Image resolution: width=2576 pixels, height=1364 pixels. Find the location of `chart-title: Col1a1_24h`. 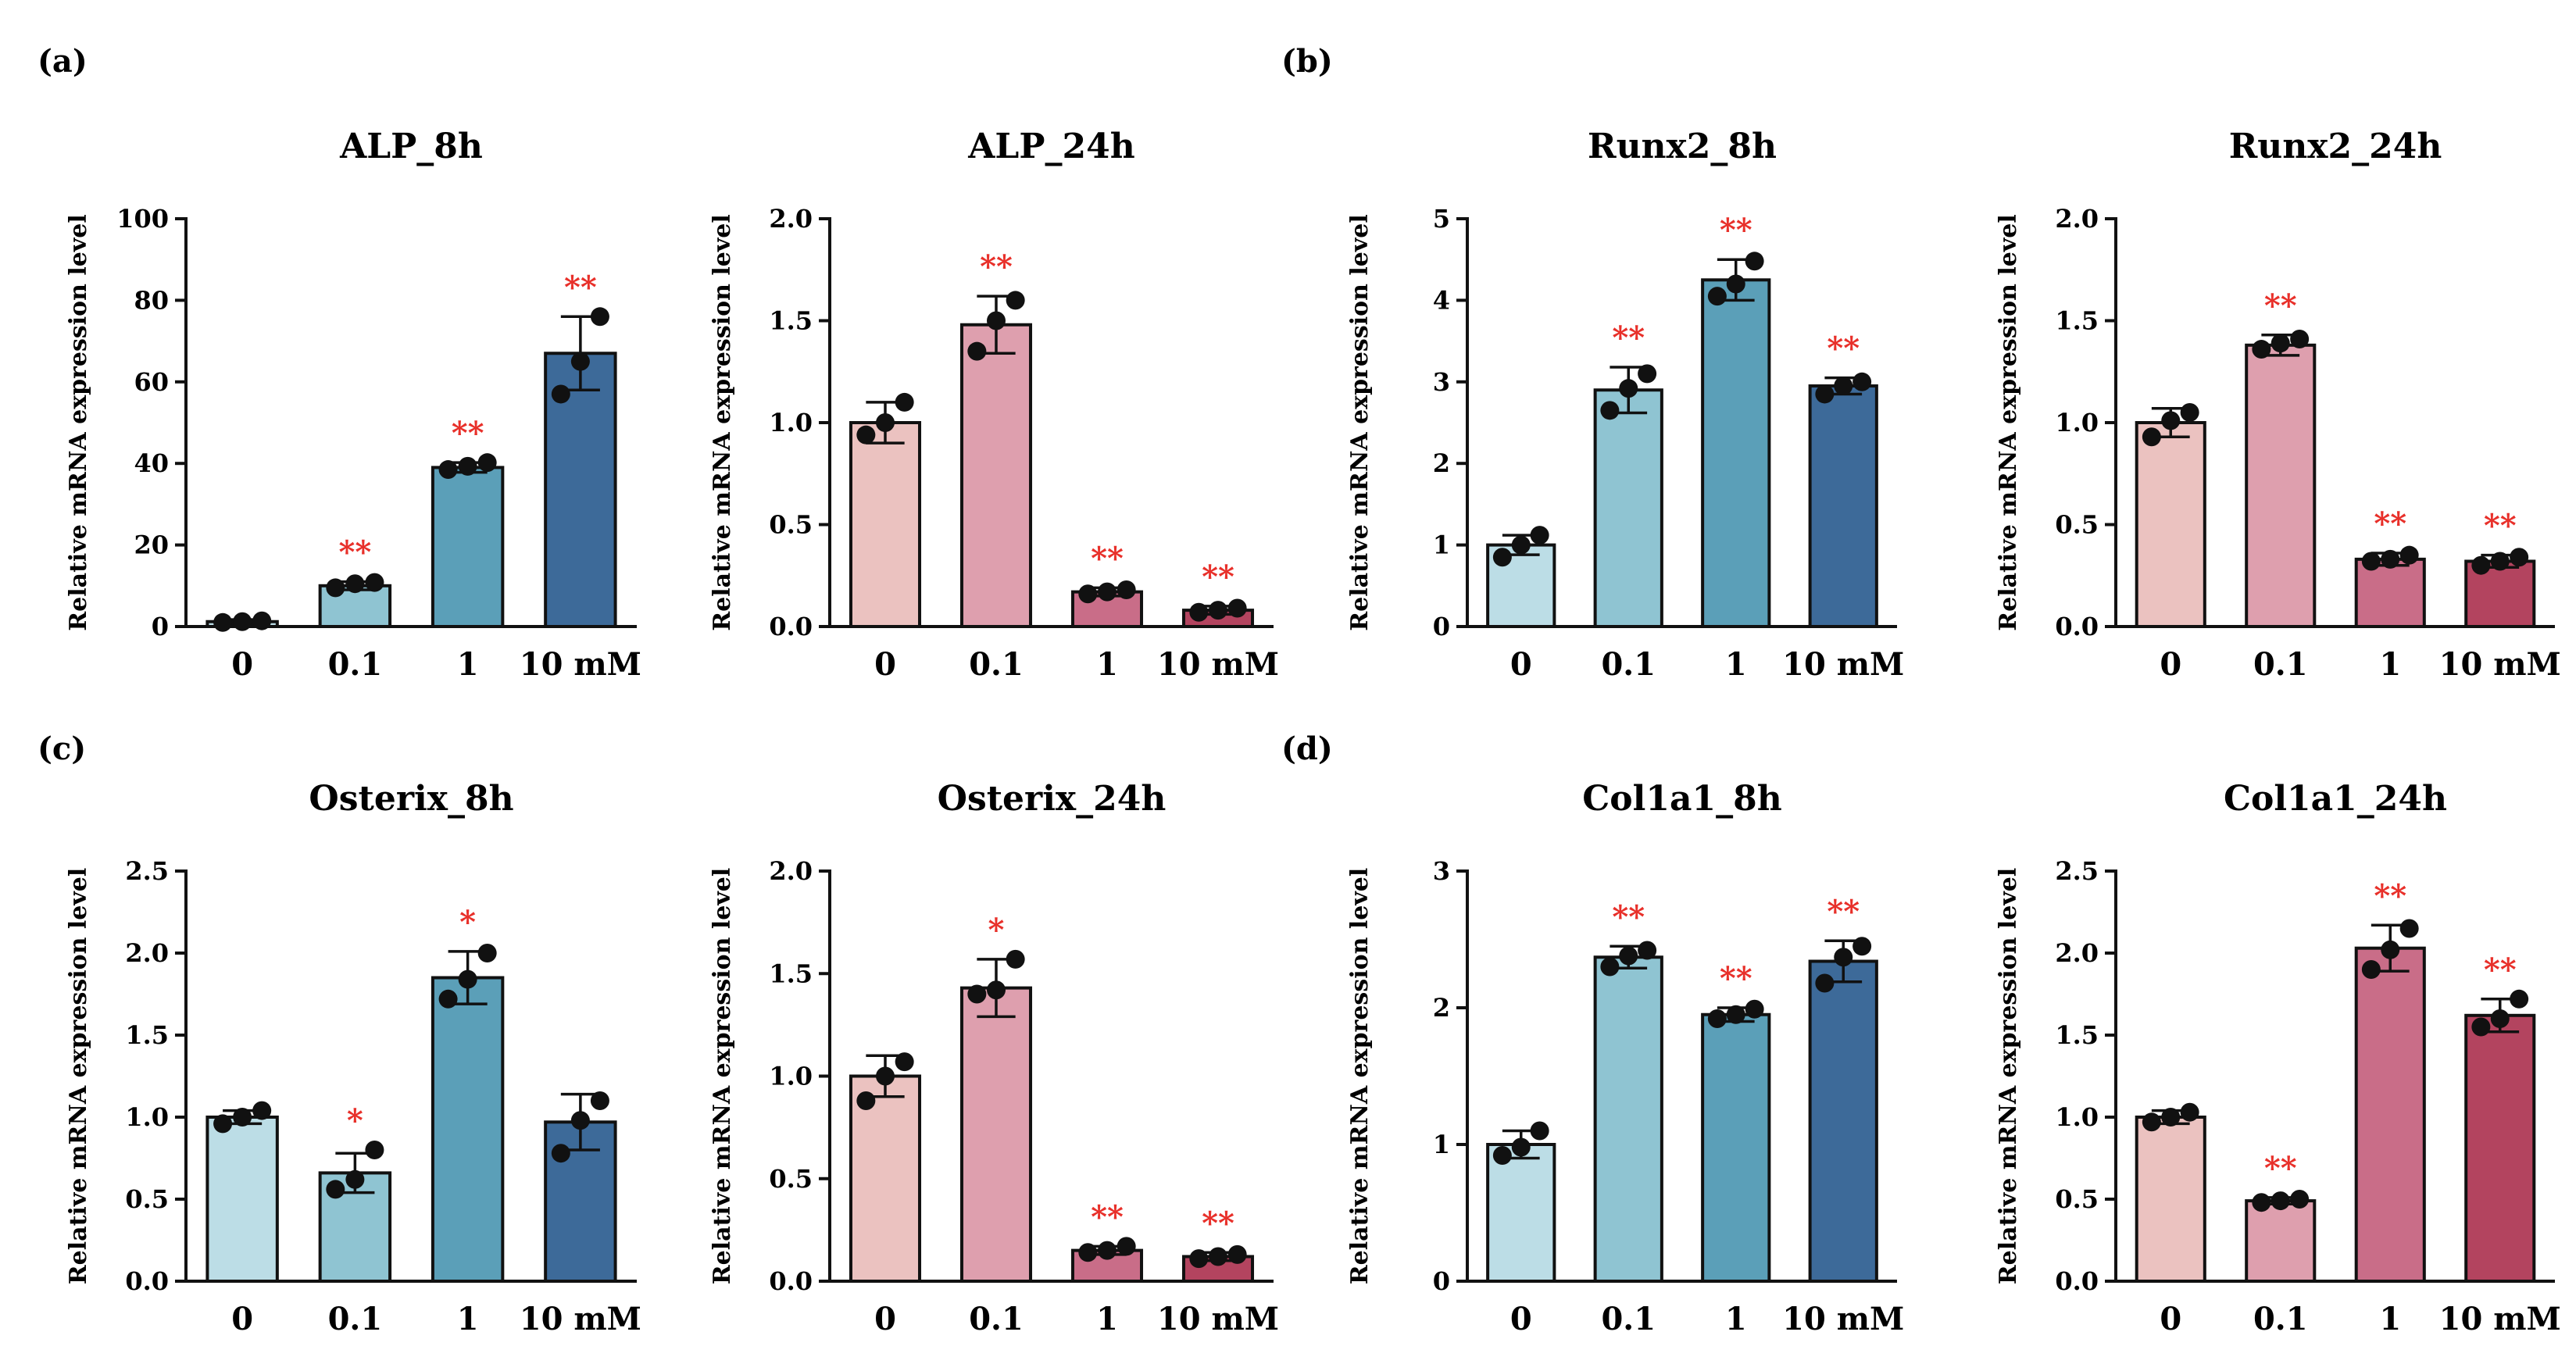

chart-title: Col1a1_24h is located at coordinates (2336, 799).